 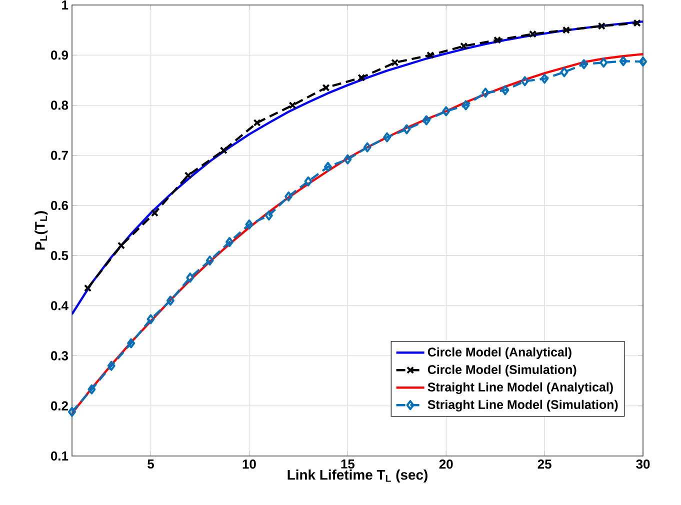 What do you see at coordinates (520, 388) in the screenshot?
I see `legend-label: Straight Line Model (Analytical)` at bounding box center [520, 388].